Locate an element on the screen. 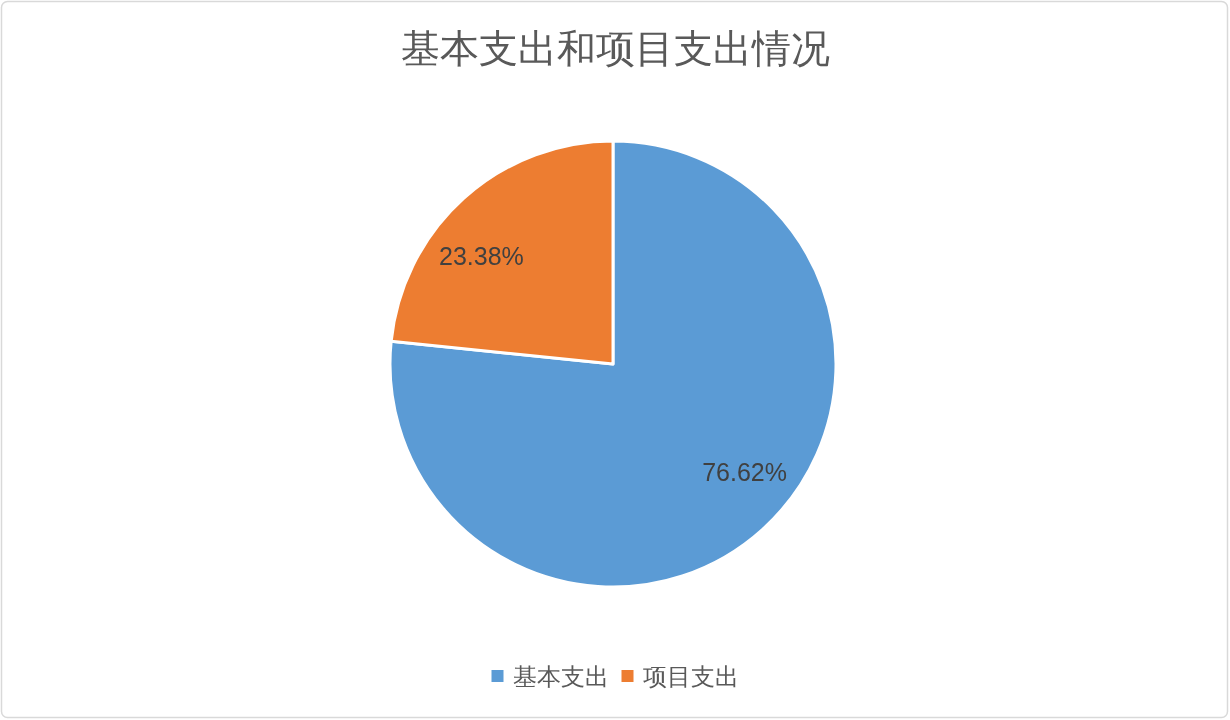 The image size is (1230, 720). title: 基本支出和项目支出情况 is located at coordinates (615, 48).